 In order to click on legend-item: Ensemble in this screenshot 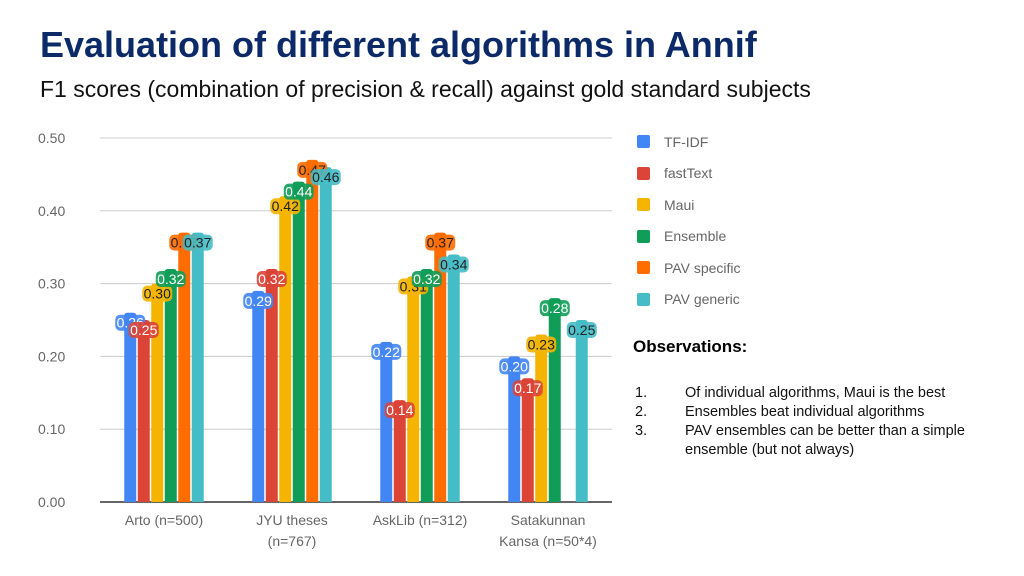, I will do `click(689, 237)`.